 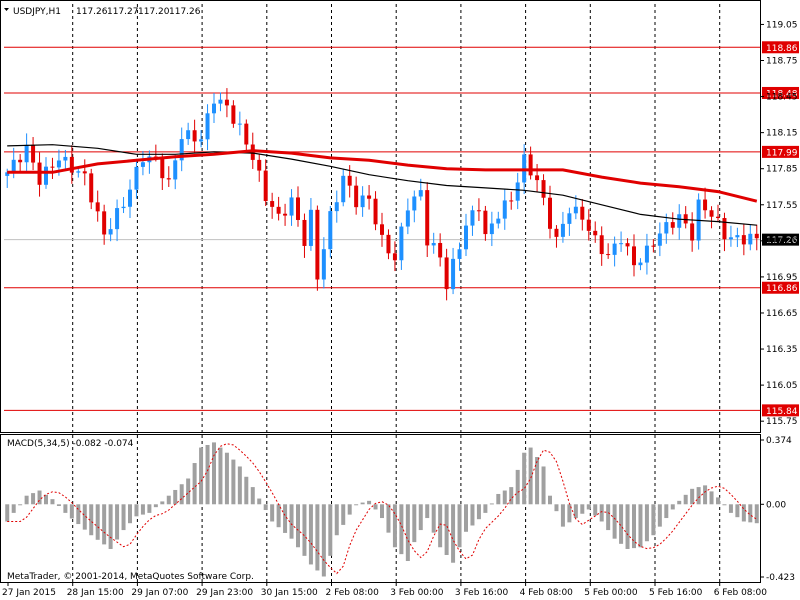 I want to click on x-tick-label: 6 Feb 08:00, so click(x=741, y=593).